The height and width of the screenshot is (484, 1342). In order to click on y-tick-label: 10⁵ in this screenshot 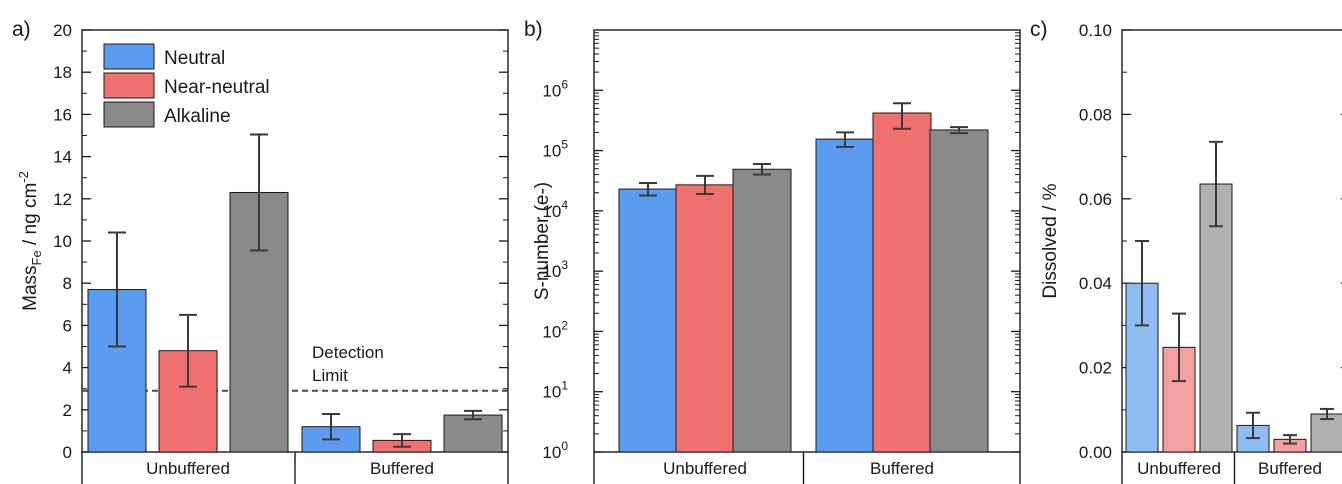, I will do `click(555, 149)`.